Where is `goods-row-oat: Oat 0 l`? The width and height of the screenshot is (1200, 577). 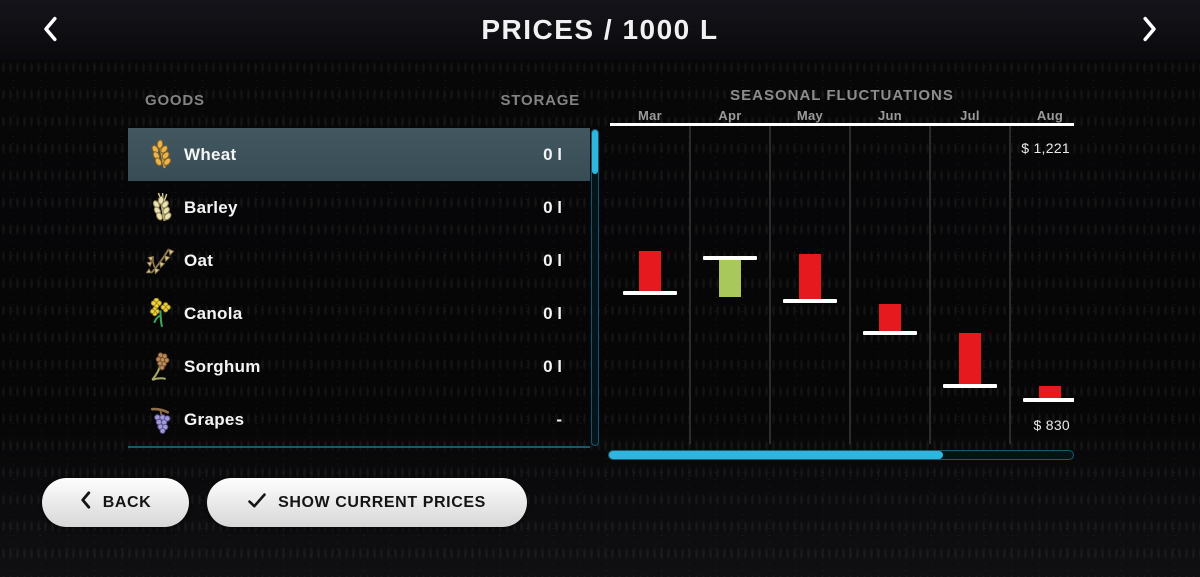
goods-row-oat: Oat 0 l is located at coordinates (359, 260).